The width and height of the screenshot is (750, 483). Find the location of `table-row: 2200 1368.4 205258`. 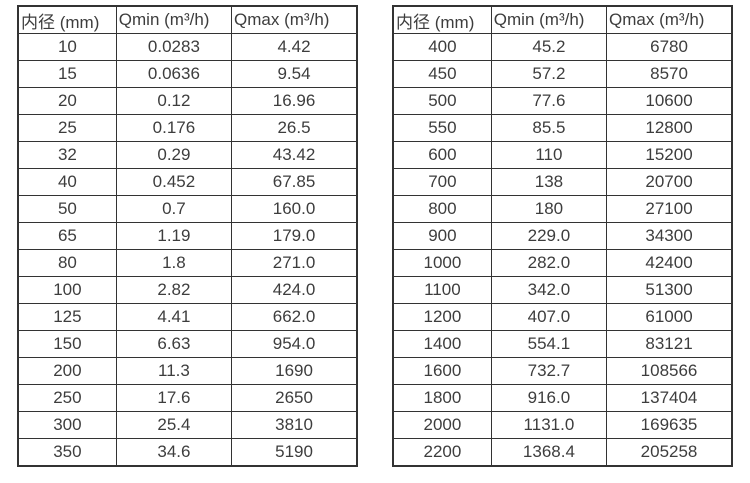

table-row: 2200 1368.4 205258 is located at coordinates (562, 452).